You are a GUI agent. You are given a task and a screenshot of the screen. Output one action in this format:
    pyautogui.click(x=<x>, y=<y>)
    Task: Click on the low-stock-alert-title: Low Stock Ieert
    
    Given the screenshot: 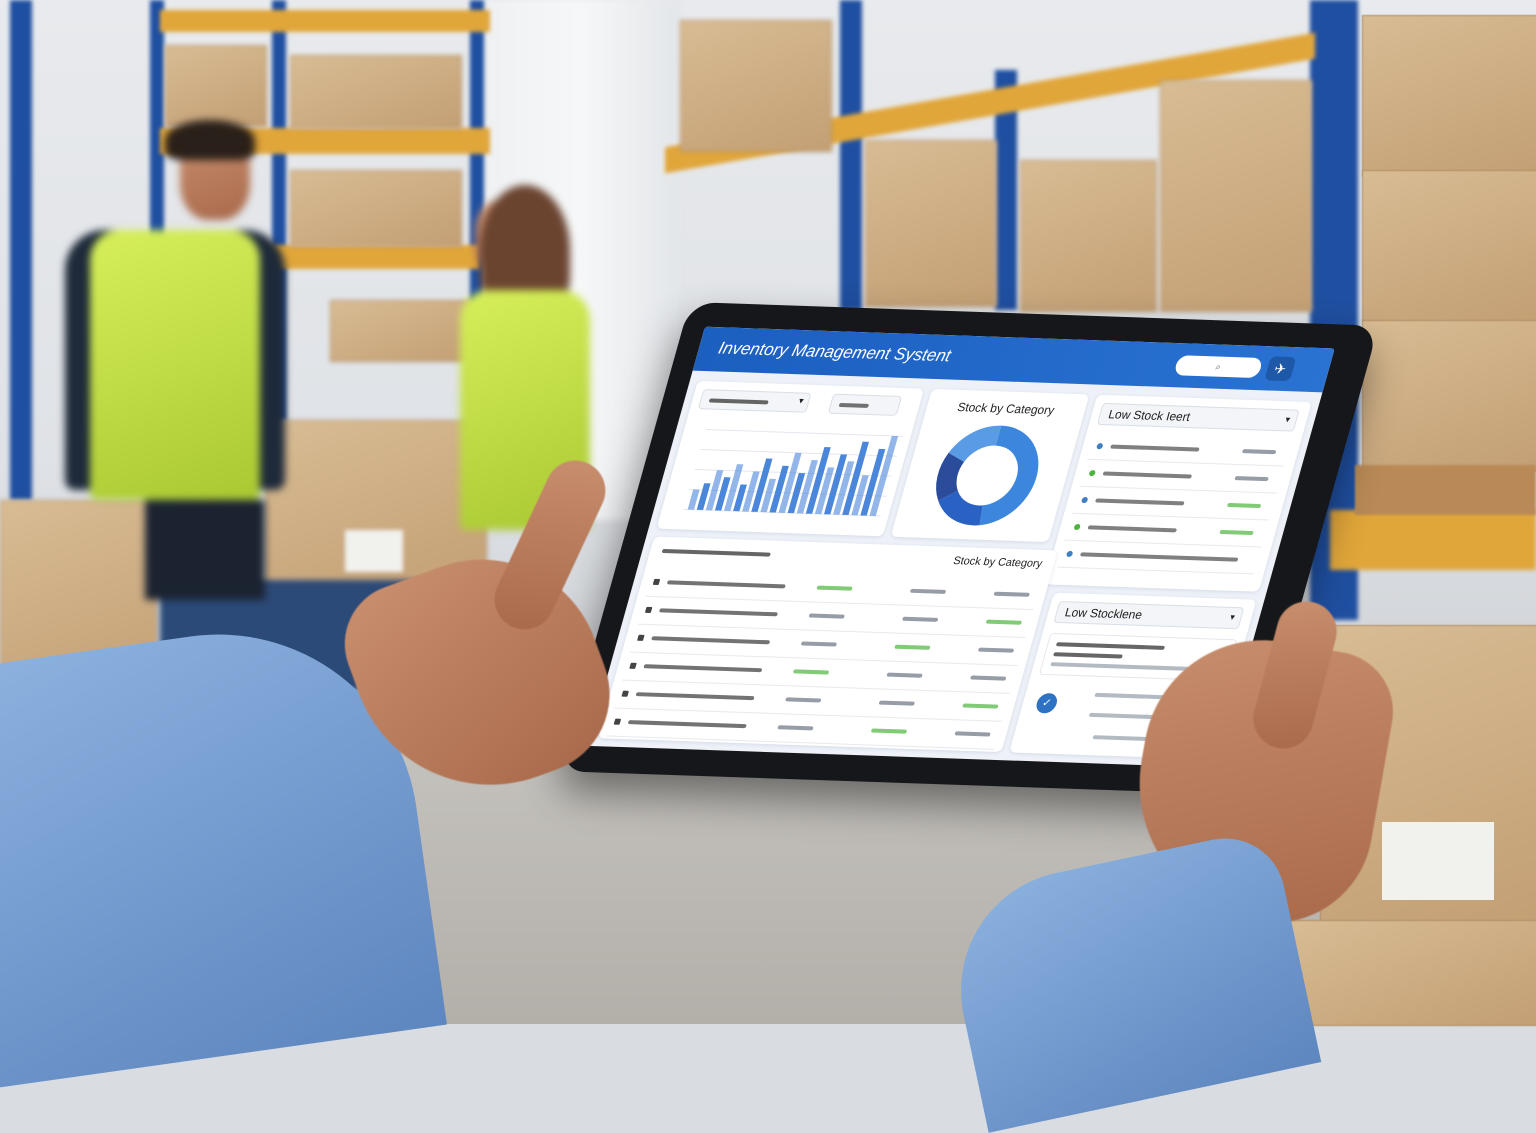 What is the action you would take?
    pyautogui.click(x=1149, y=416)
    